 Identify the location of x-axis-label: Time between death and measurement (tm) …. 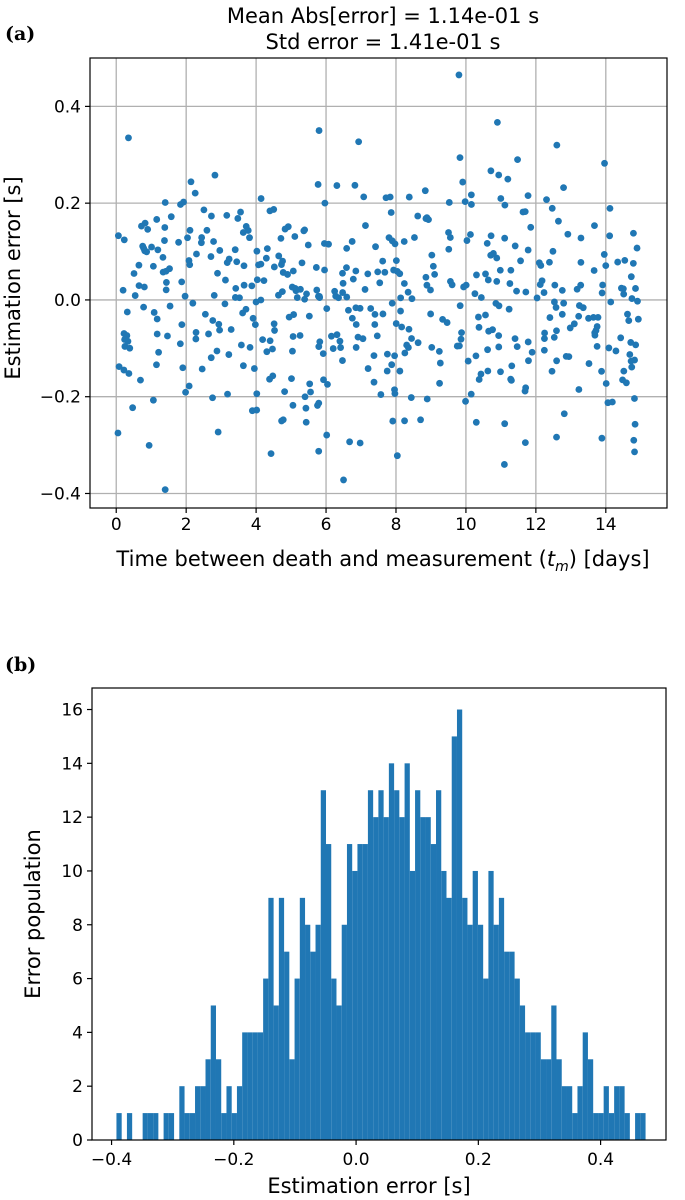
(382, 561).